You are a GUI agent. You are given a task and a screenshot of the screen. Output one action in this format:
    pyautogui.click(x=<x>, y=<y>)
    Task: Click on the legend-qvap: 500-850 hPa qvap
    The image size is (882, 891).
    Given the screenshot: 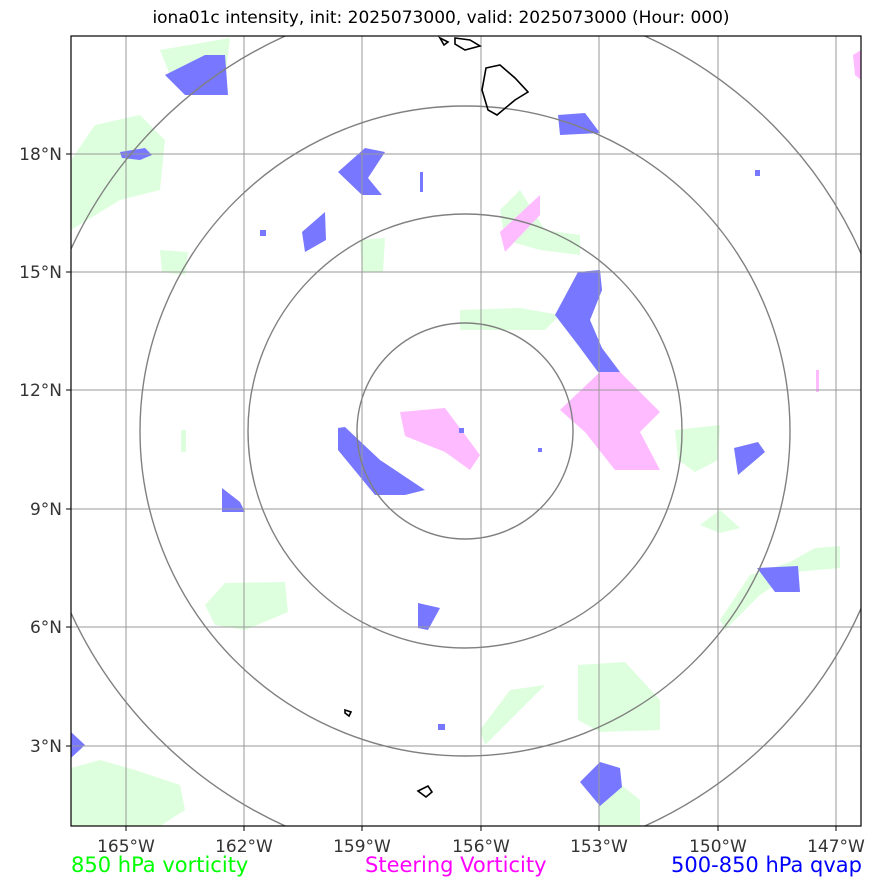 What is the action you would take?
    pyautogui.click(x=766, y=865)
    